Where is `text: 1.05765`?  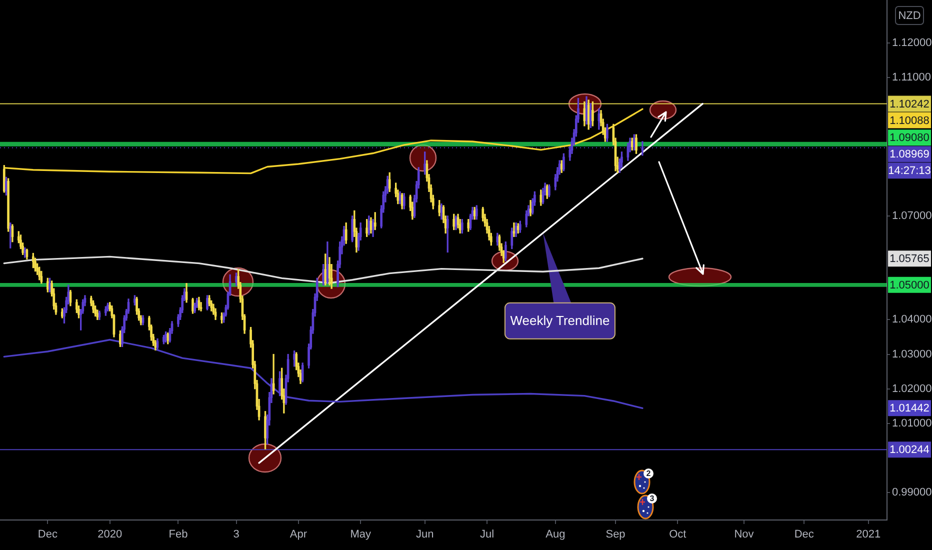
text: 1.05765 is located at coordinates (910, 259).